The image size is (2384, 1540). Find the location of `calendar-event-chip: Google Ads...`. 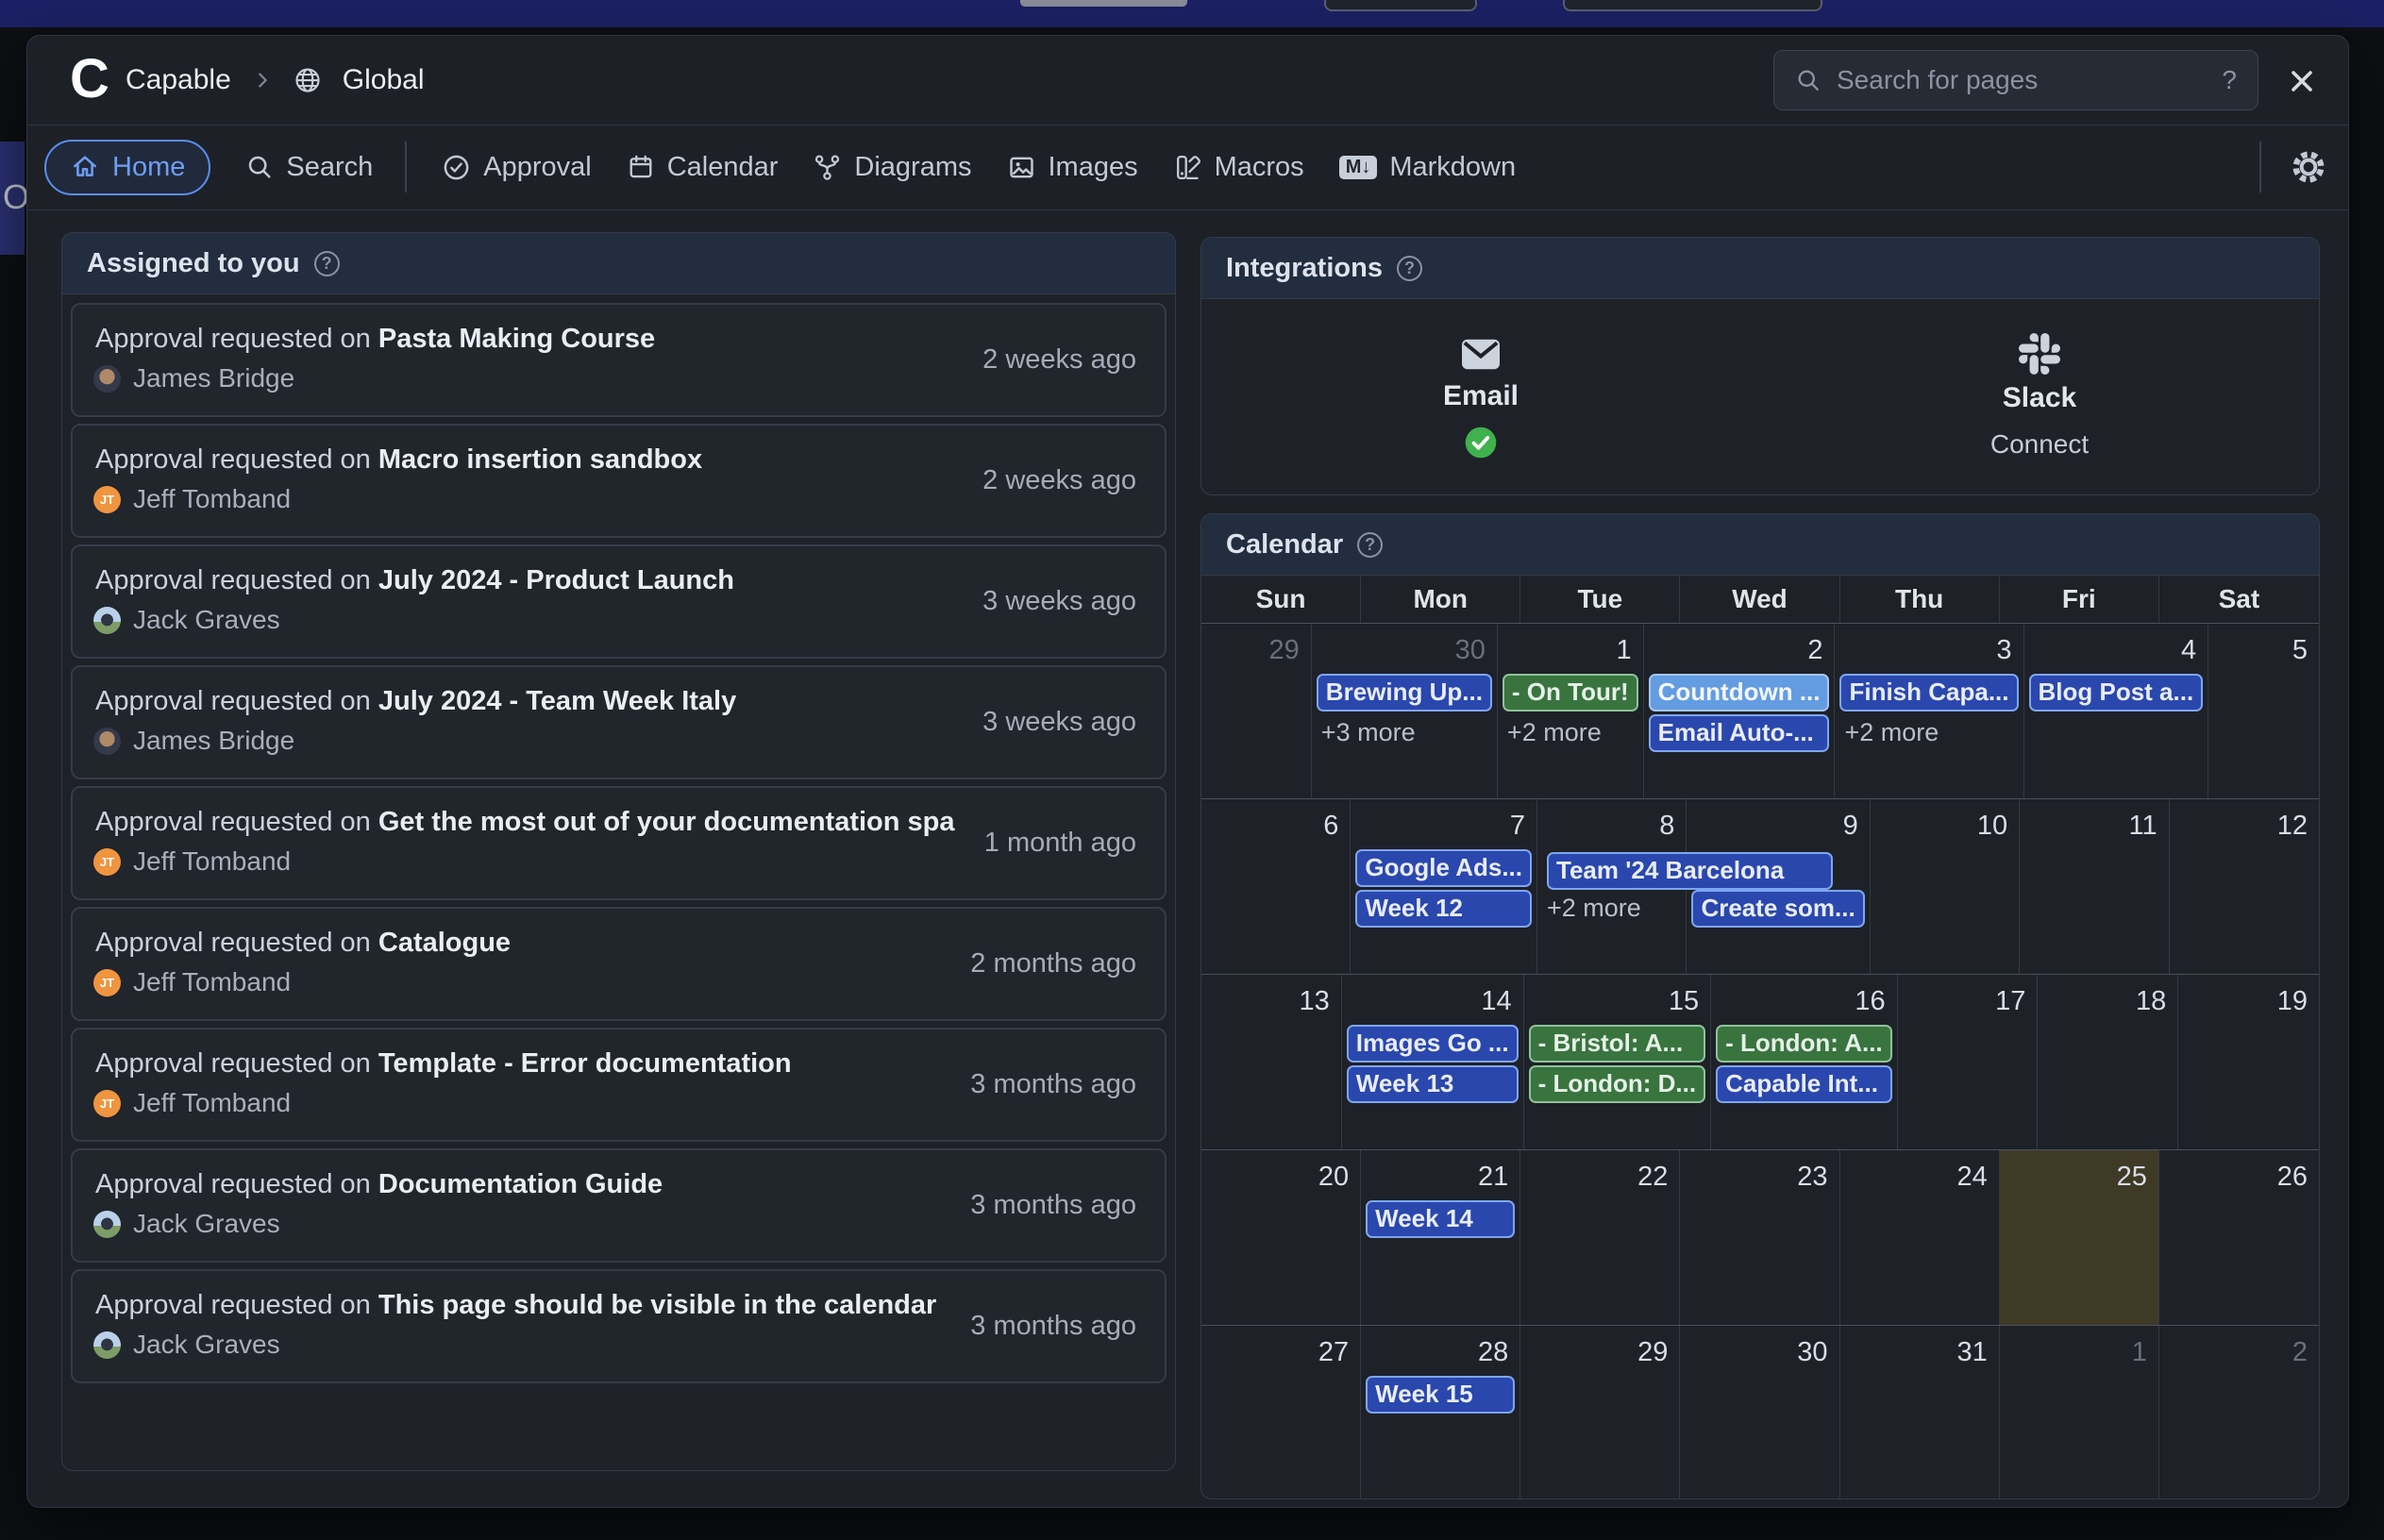

calendar-event-chip: Google Ads... is located at coordinates (1444, 868).